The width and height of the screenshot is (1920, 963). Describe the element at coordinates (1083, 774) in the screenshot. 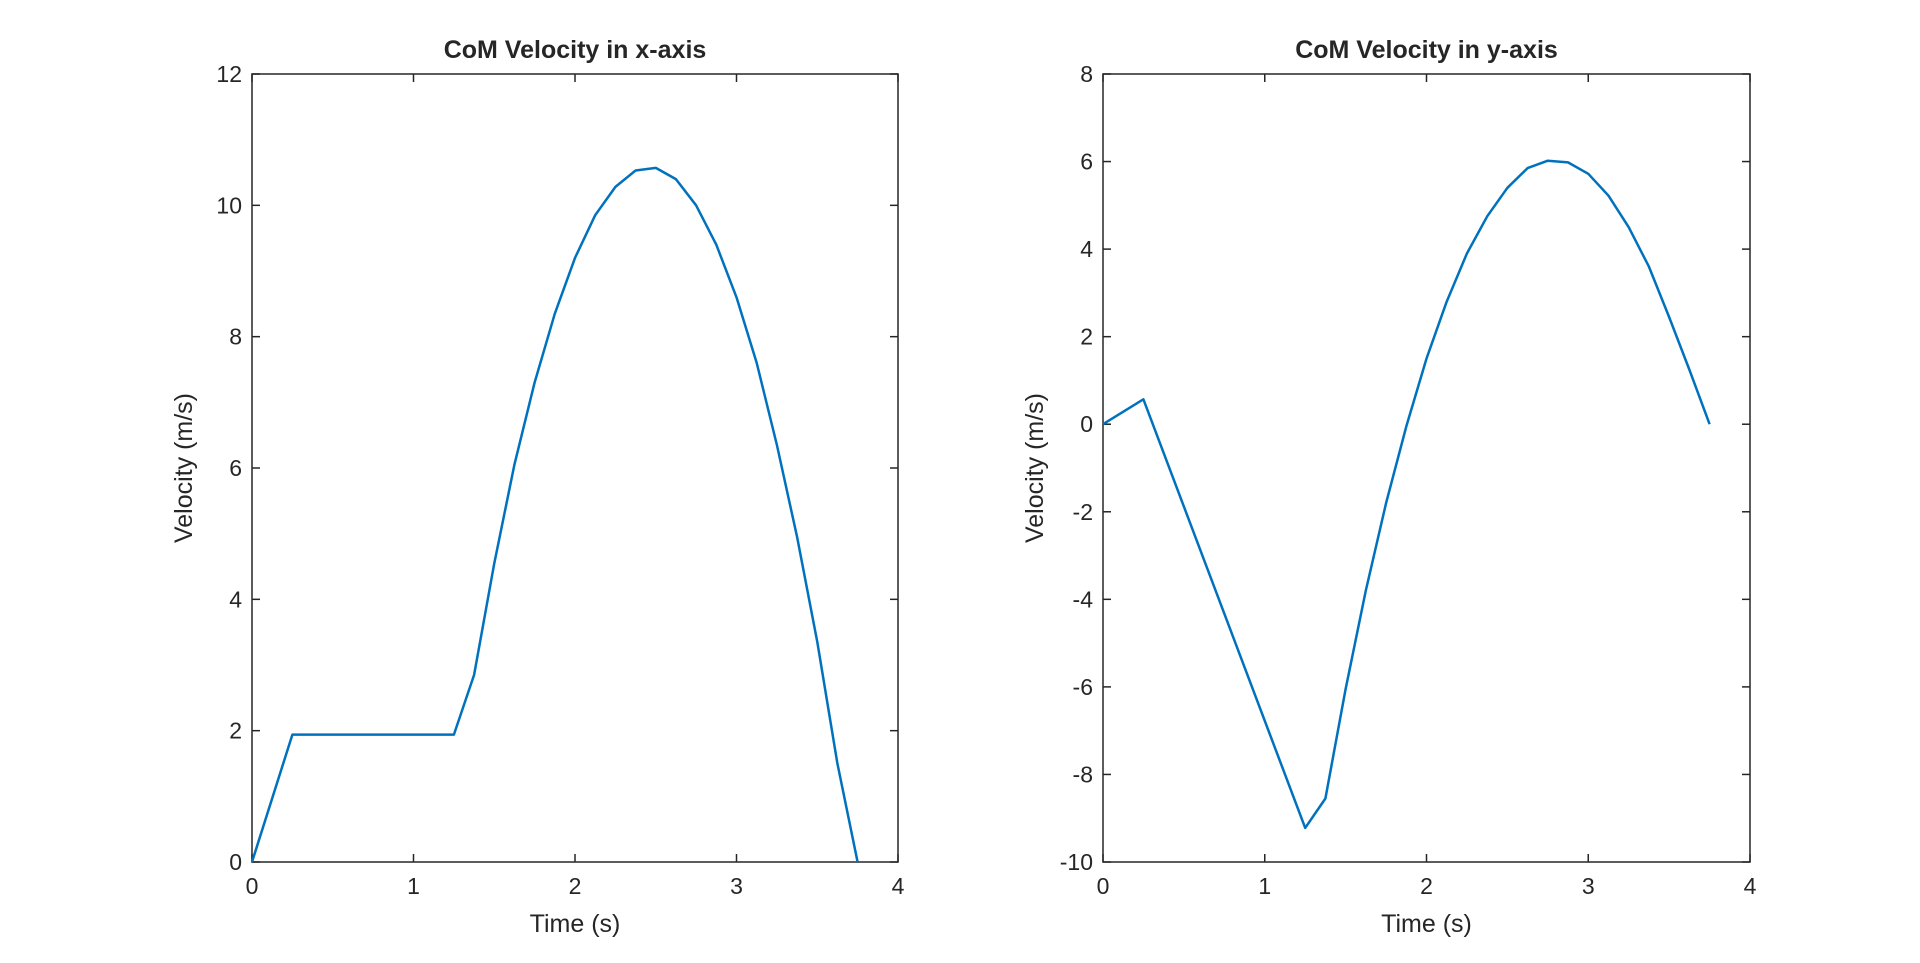

I see `plot-y-velocity-ytick-label: -8` at that location.